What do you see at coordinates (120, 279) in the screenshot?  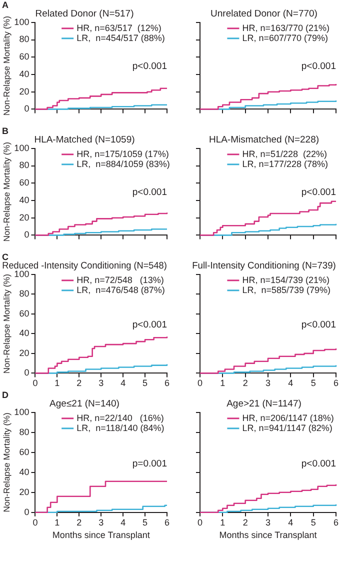 I see `legend-label: HR, n=72/548 (13%)` at bounding box center [120, 279].